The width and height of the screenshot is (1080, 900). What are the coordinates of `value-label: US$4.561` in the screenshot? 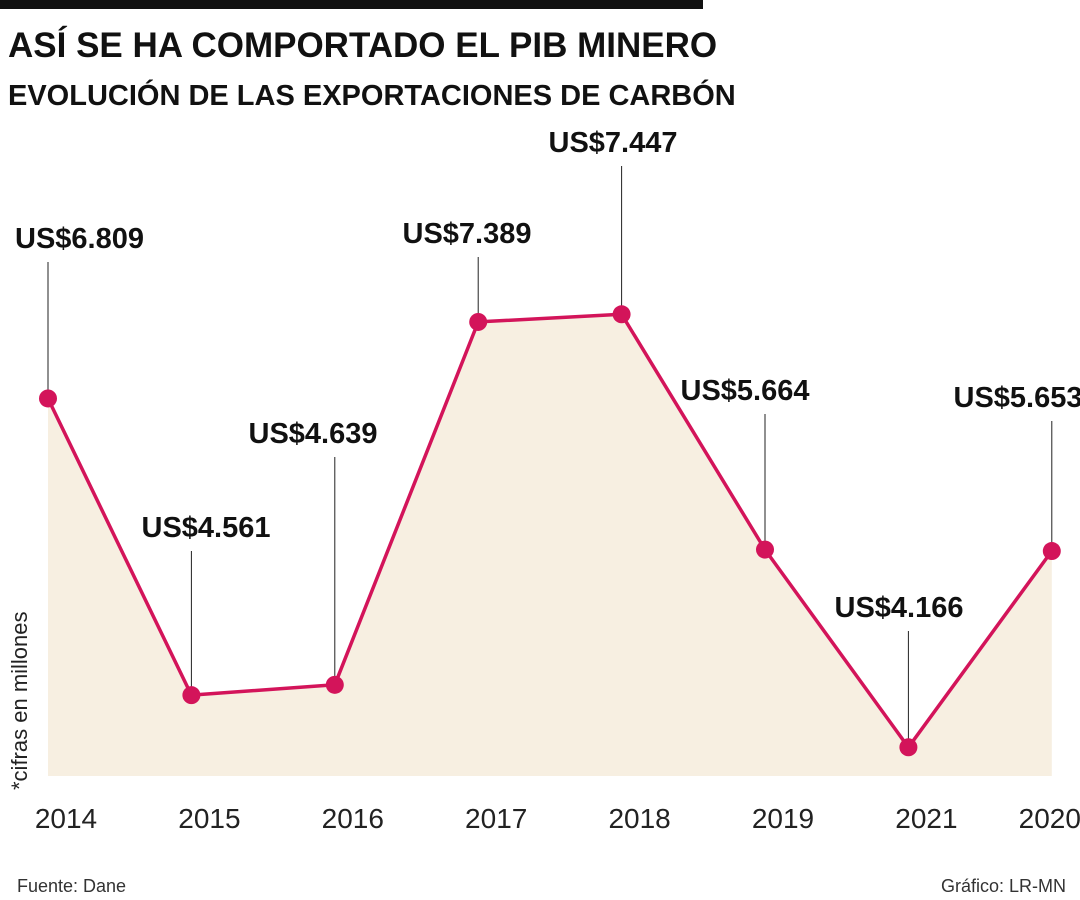 It's located at (206, 528).